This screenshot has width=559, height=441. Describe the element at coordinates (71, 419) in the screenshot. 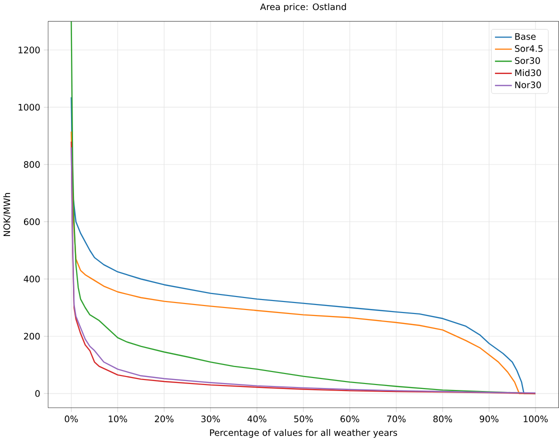

I see `x-tick-label: 0%` at that location.